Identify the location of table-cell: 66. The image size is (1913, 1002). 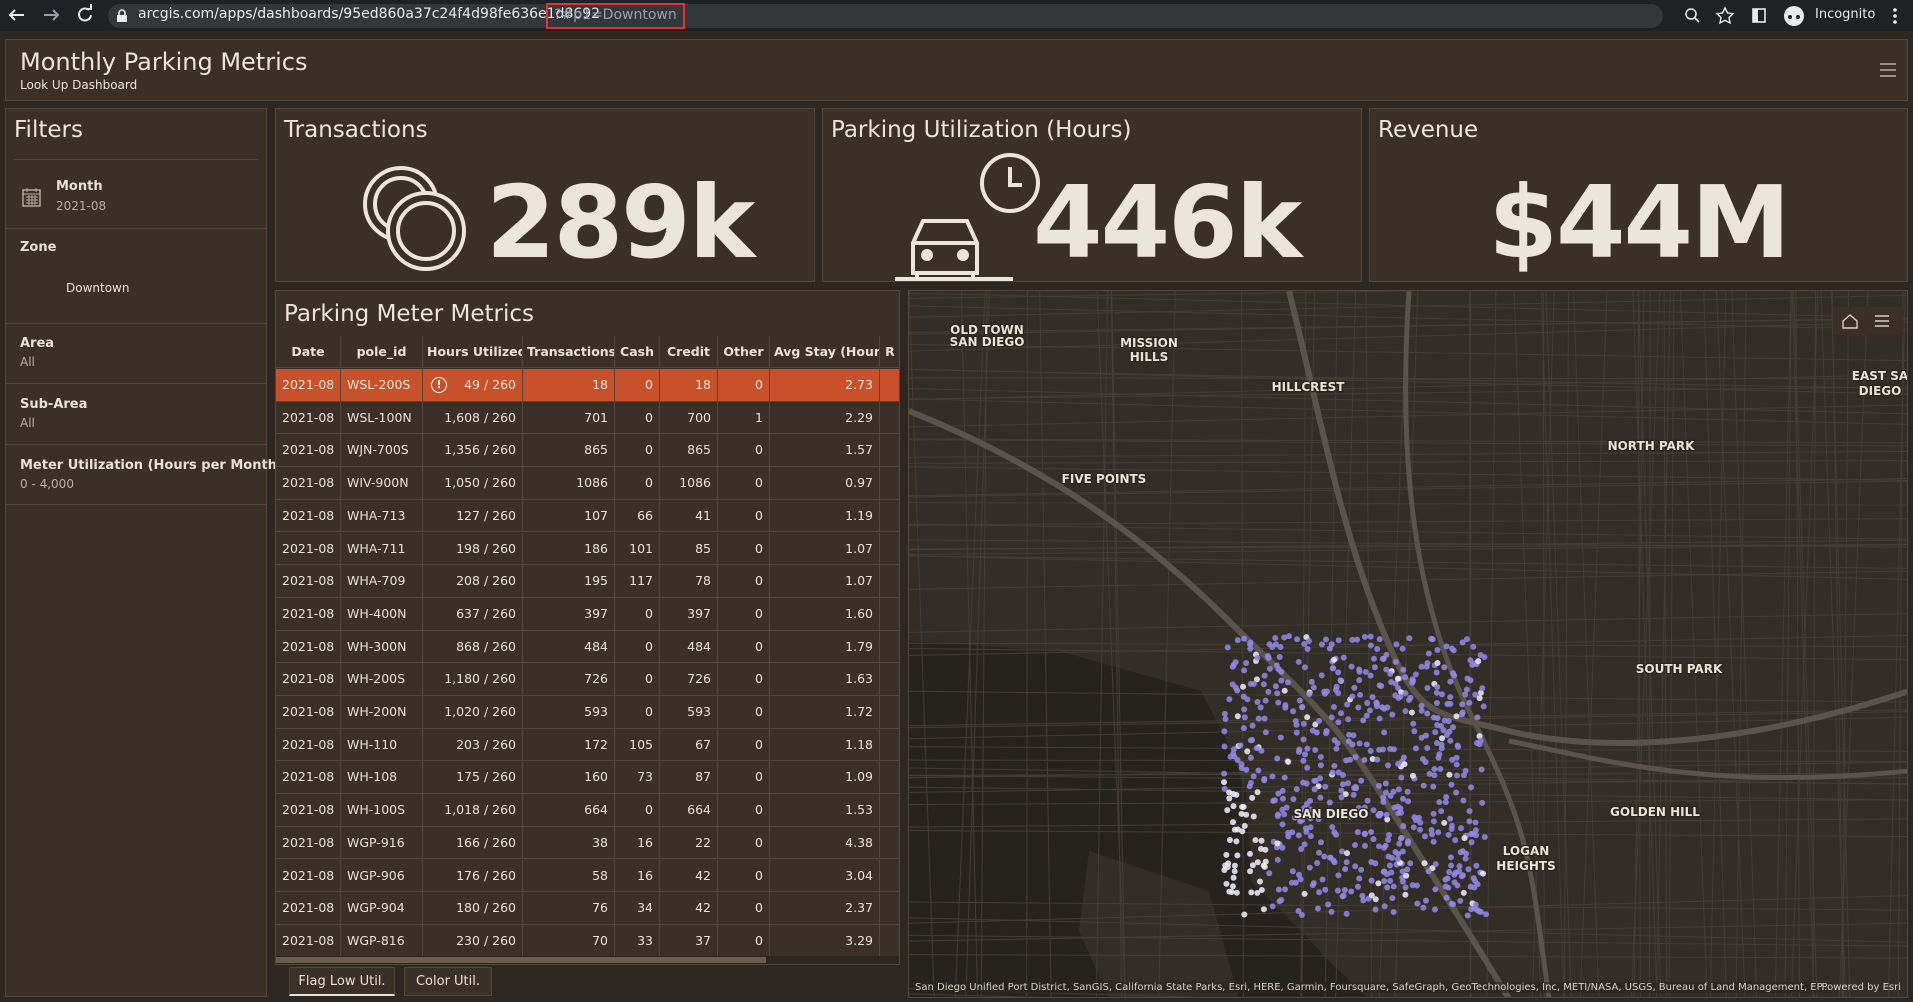
(637, 515).